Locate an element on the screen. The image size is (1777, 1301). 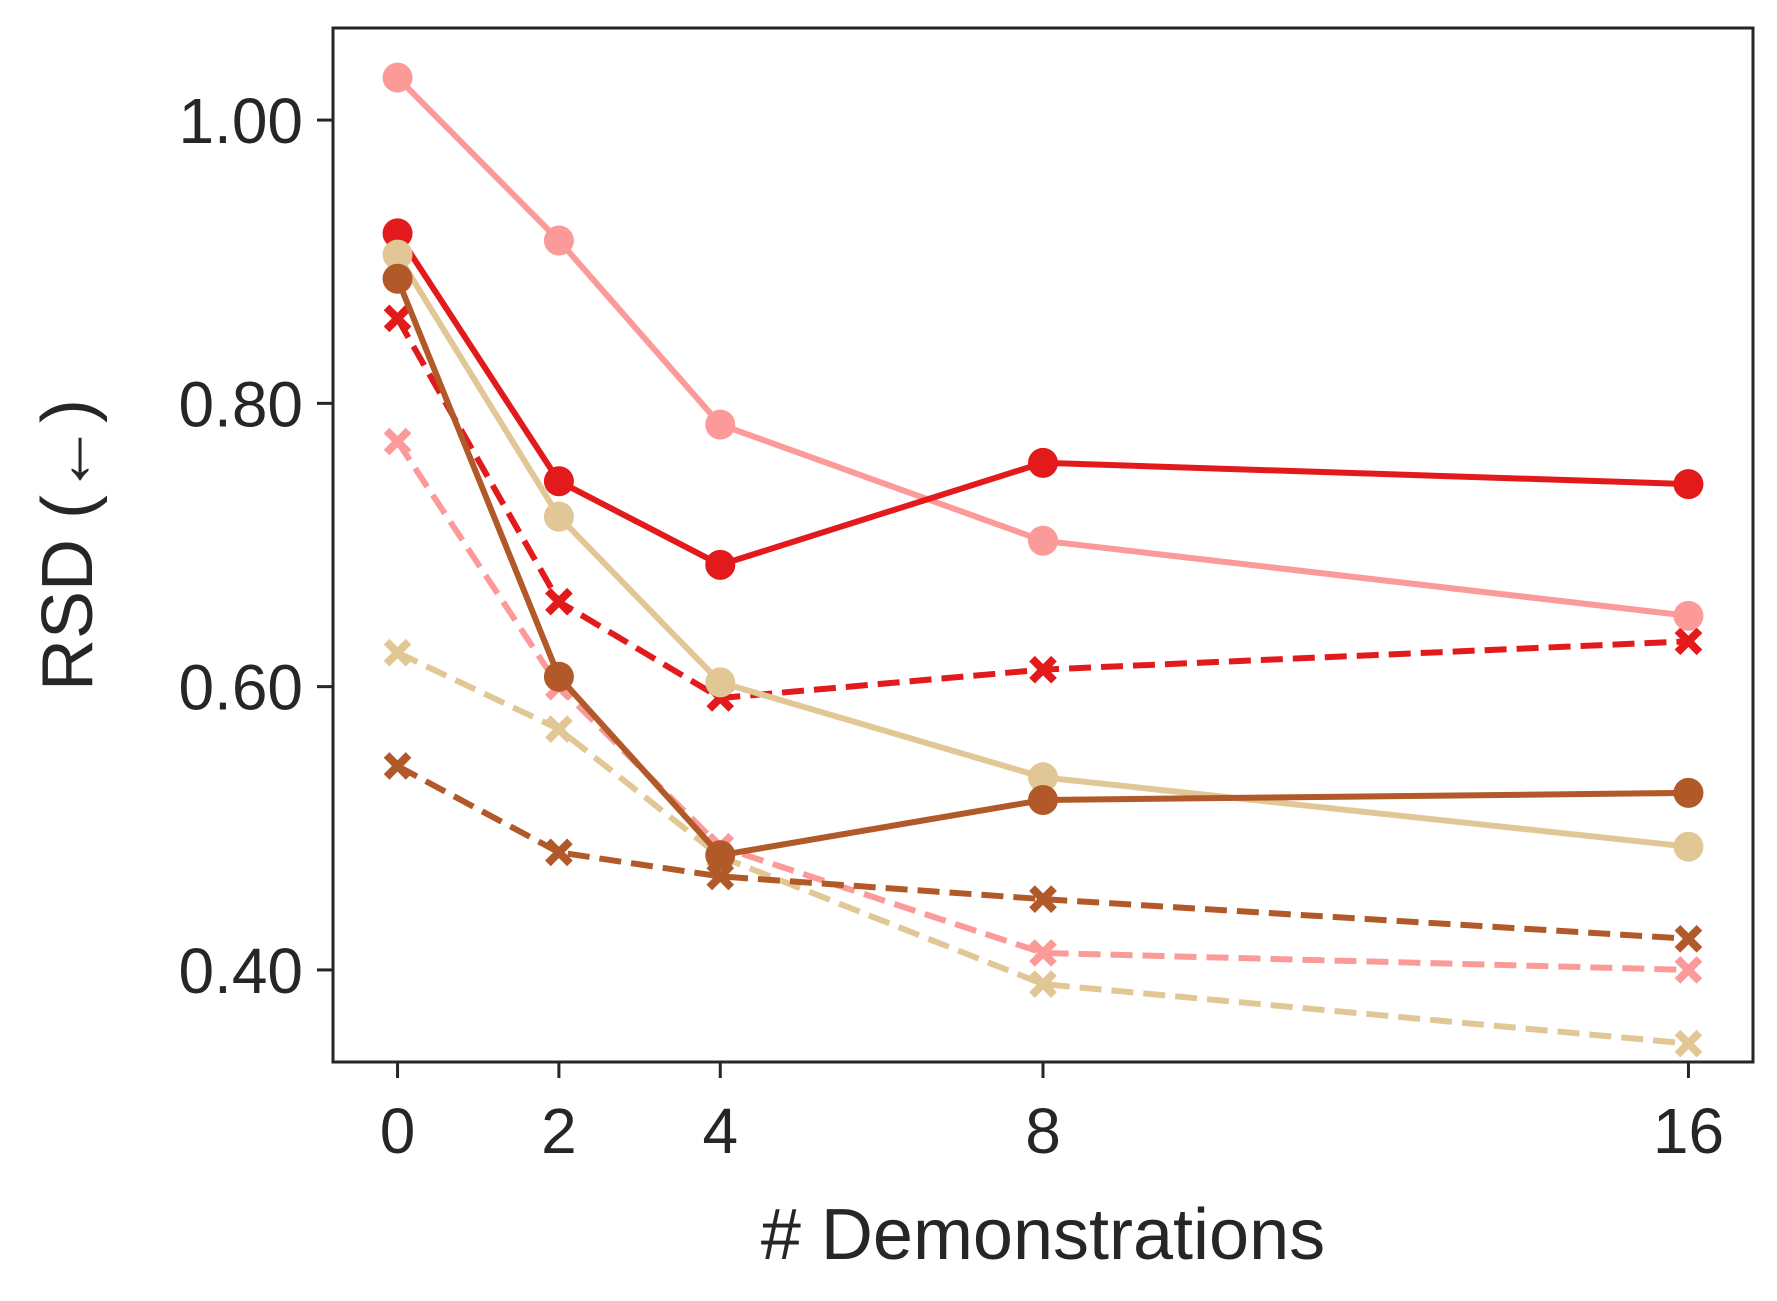
series-brown-dashed is located at coordinates (1043, 852).